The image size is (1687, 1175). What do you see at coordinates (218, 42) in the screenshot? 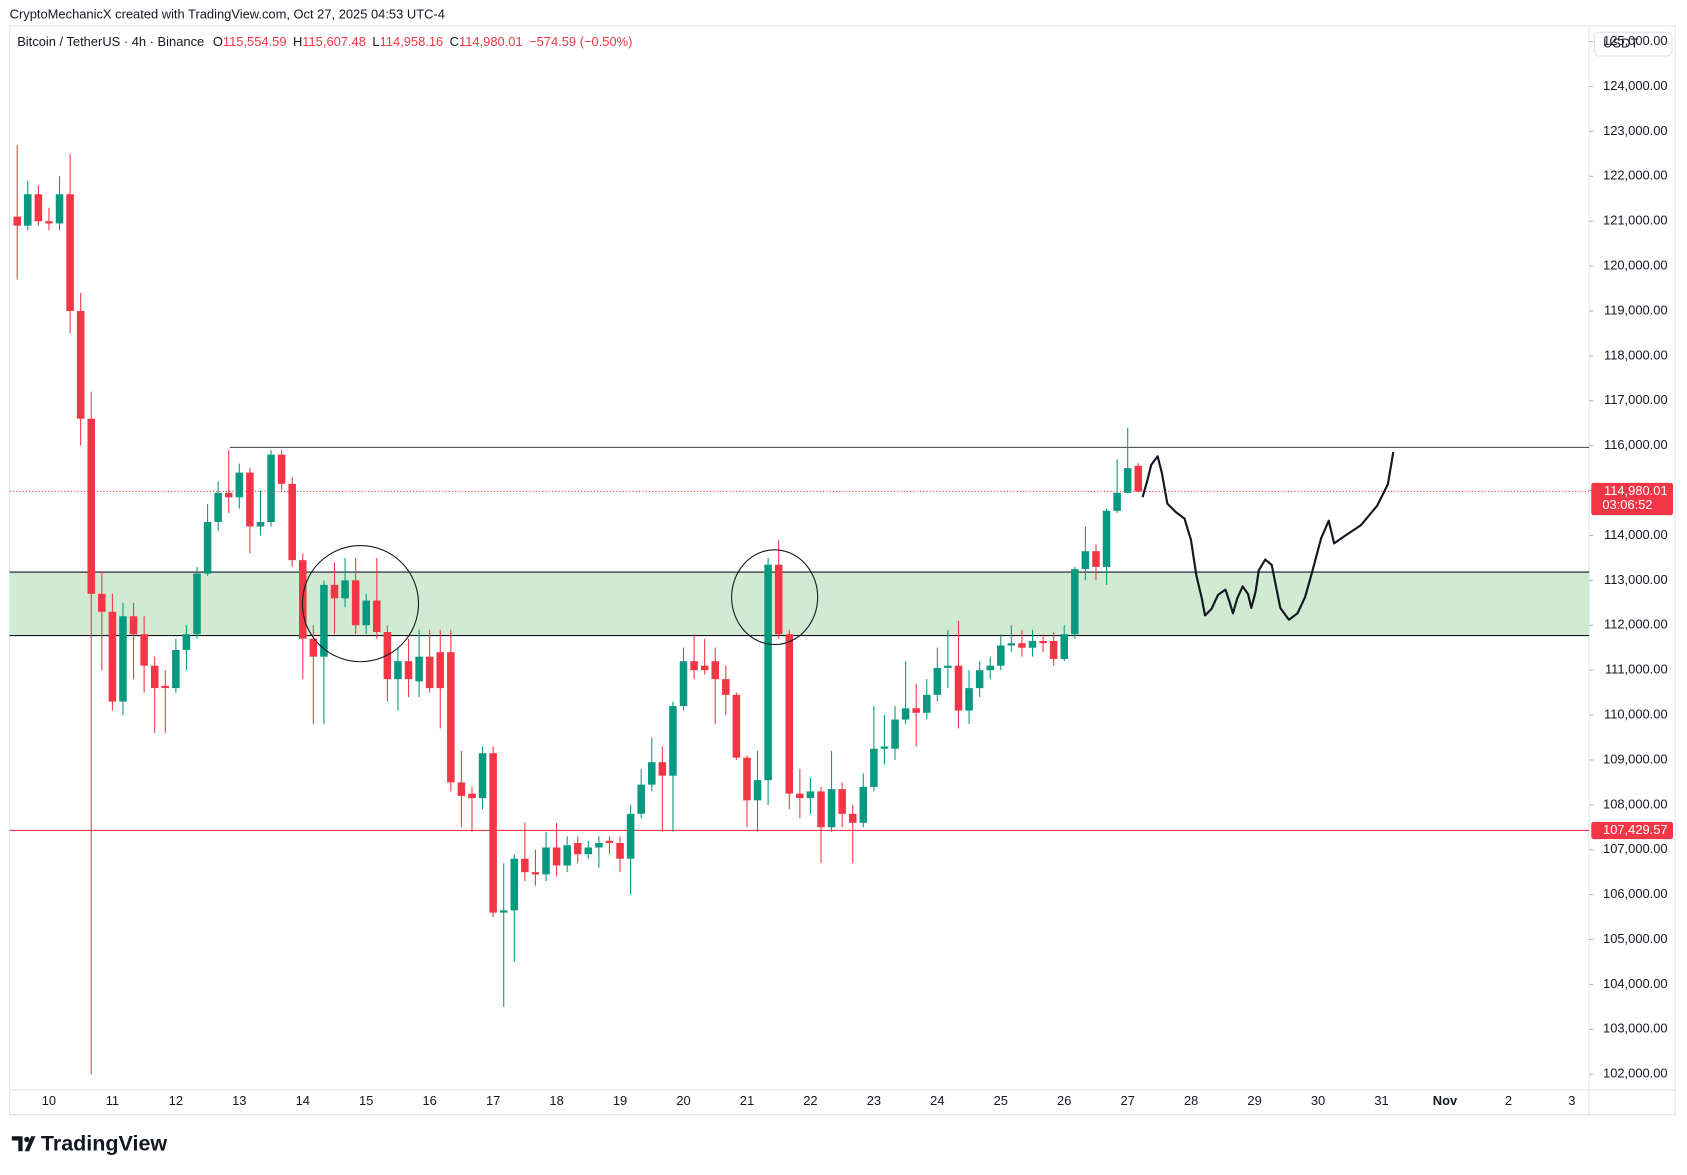
I see `legend-key: O` at bounding box center [218, 42].